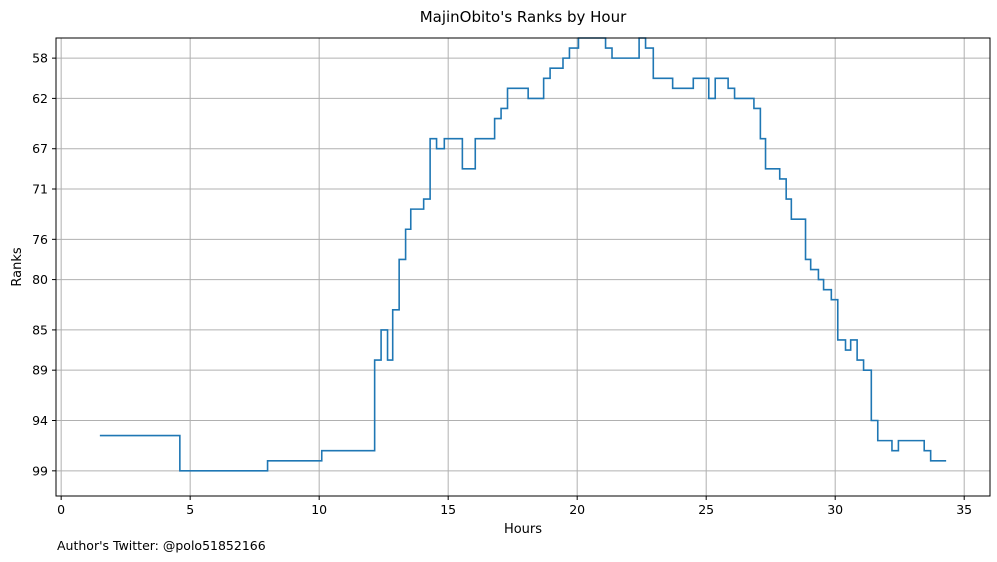 This screenshot has width=997, height=562. I want to click on y-tick-label: 62, so click(40, 98).